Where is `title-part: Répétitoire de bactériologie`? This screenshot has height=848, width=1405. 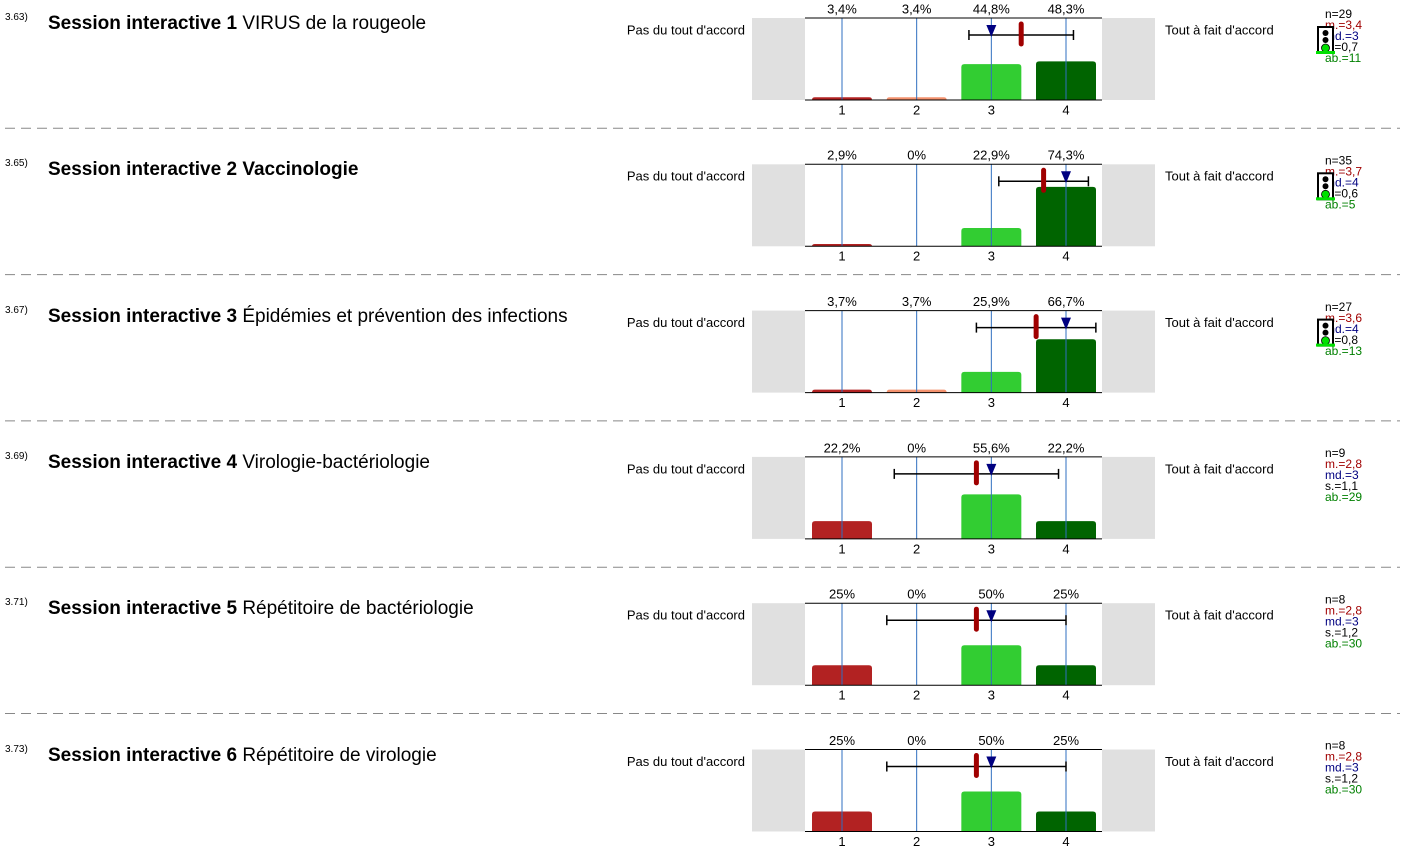 title-part: Répétitoire de bactériologie is located at coordinates (358, 609).